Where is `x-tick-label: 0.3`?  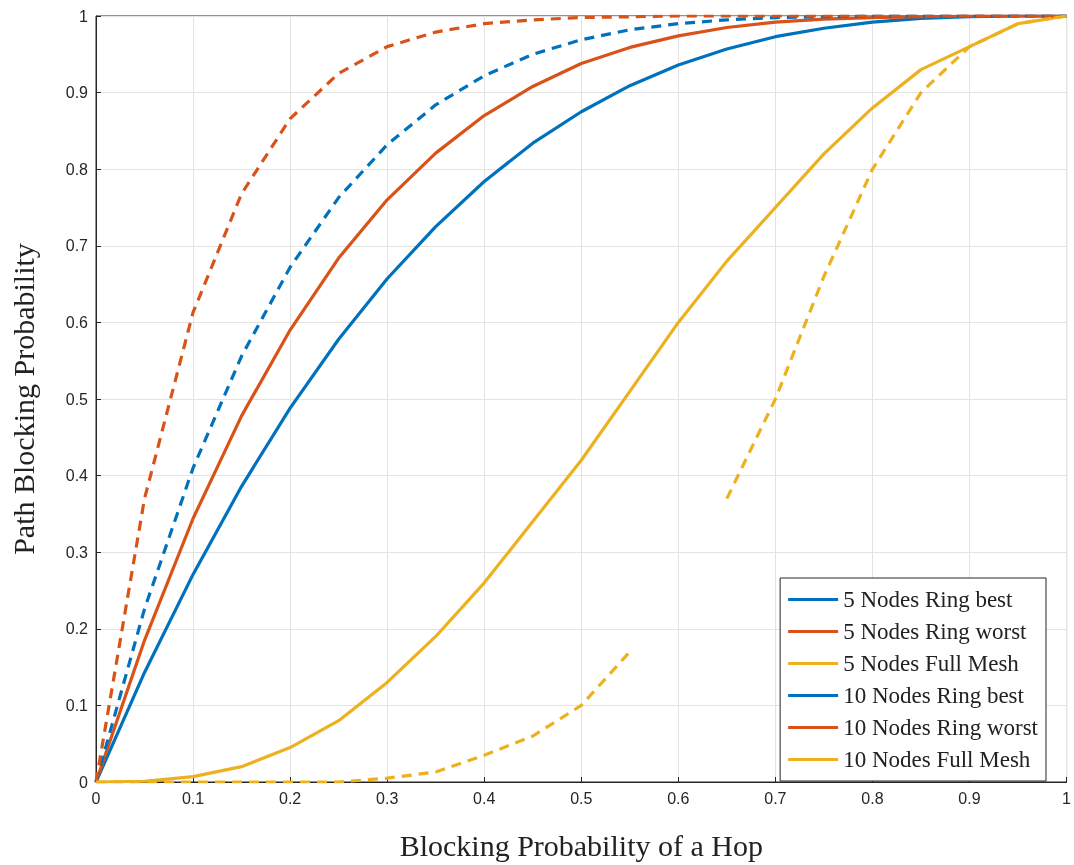
x-tick-label: 0.3 is located at coordinates (387, 798).